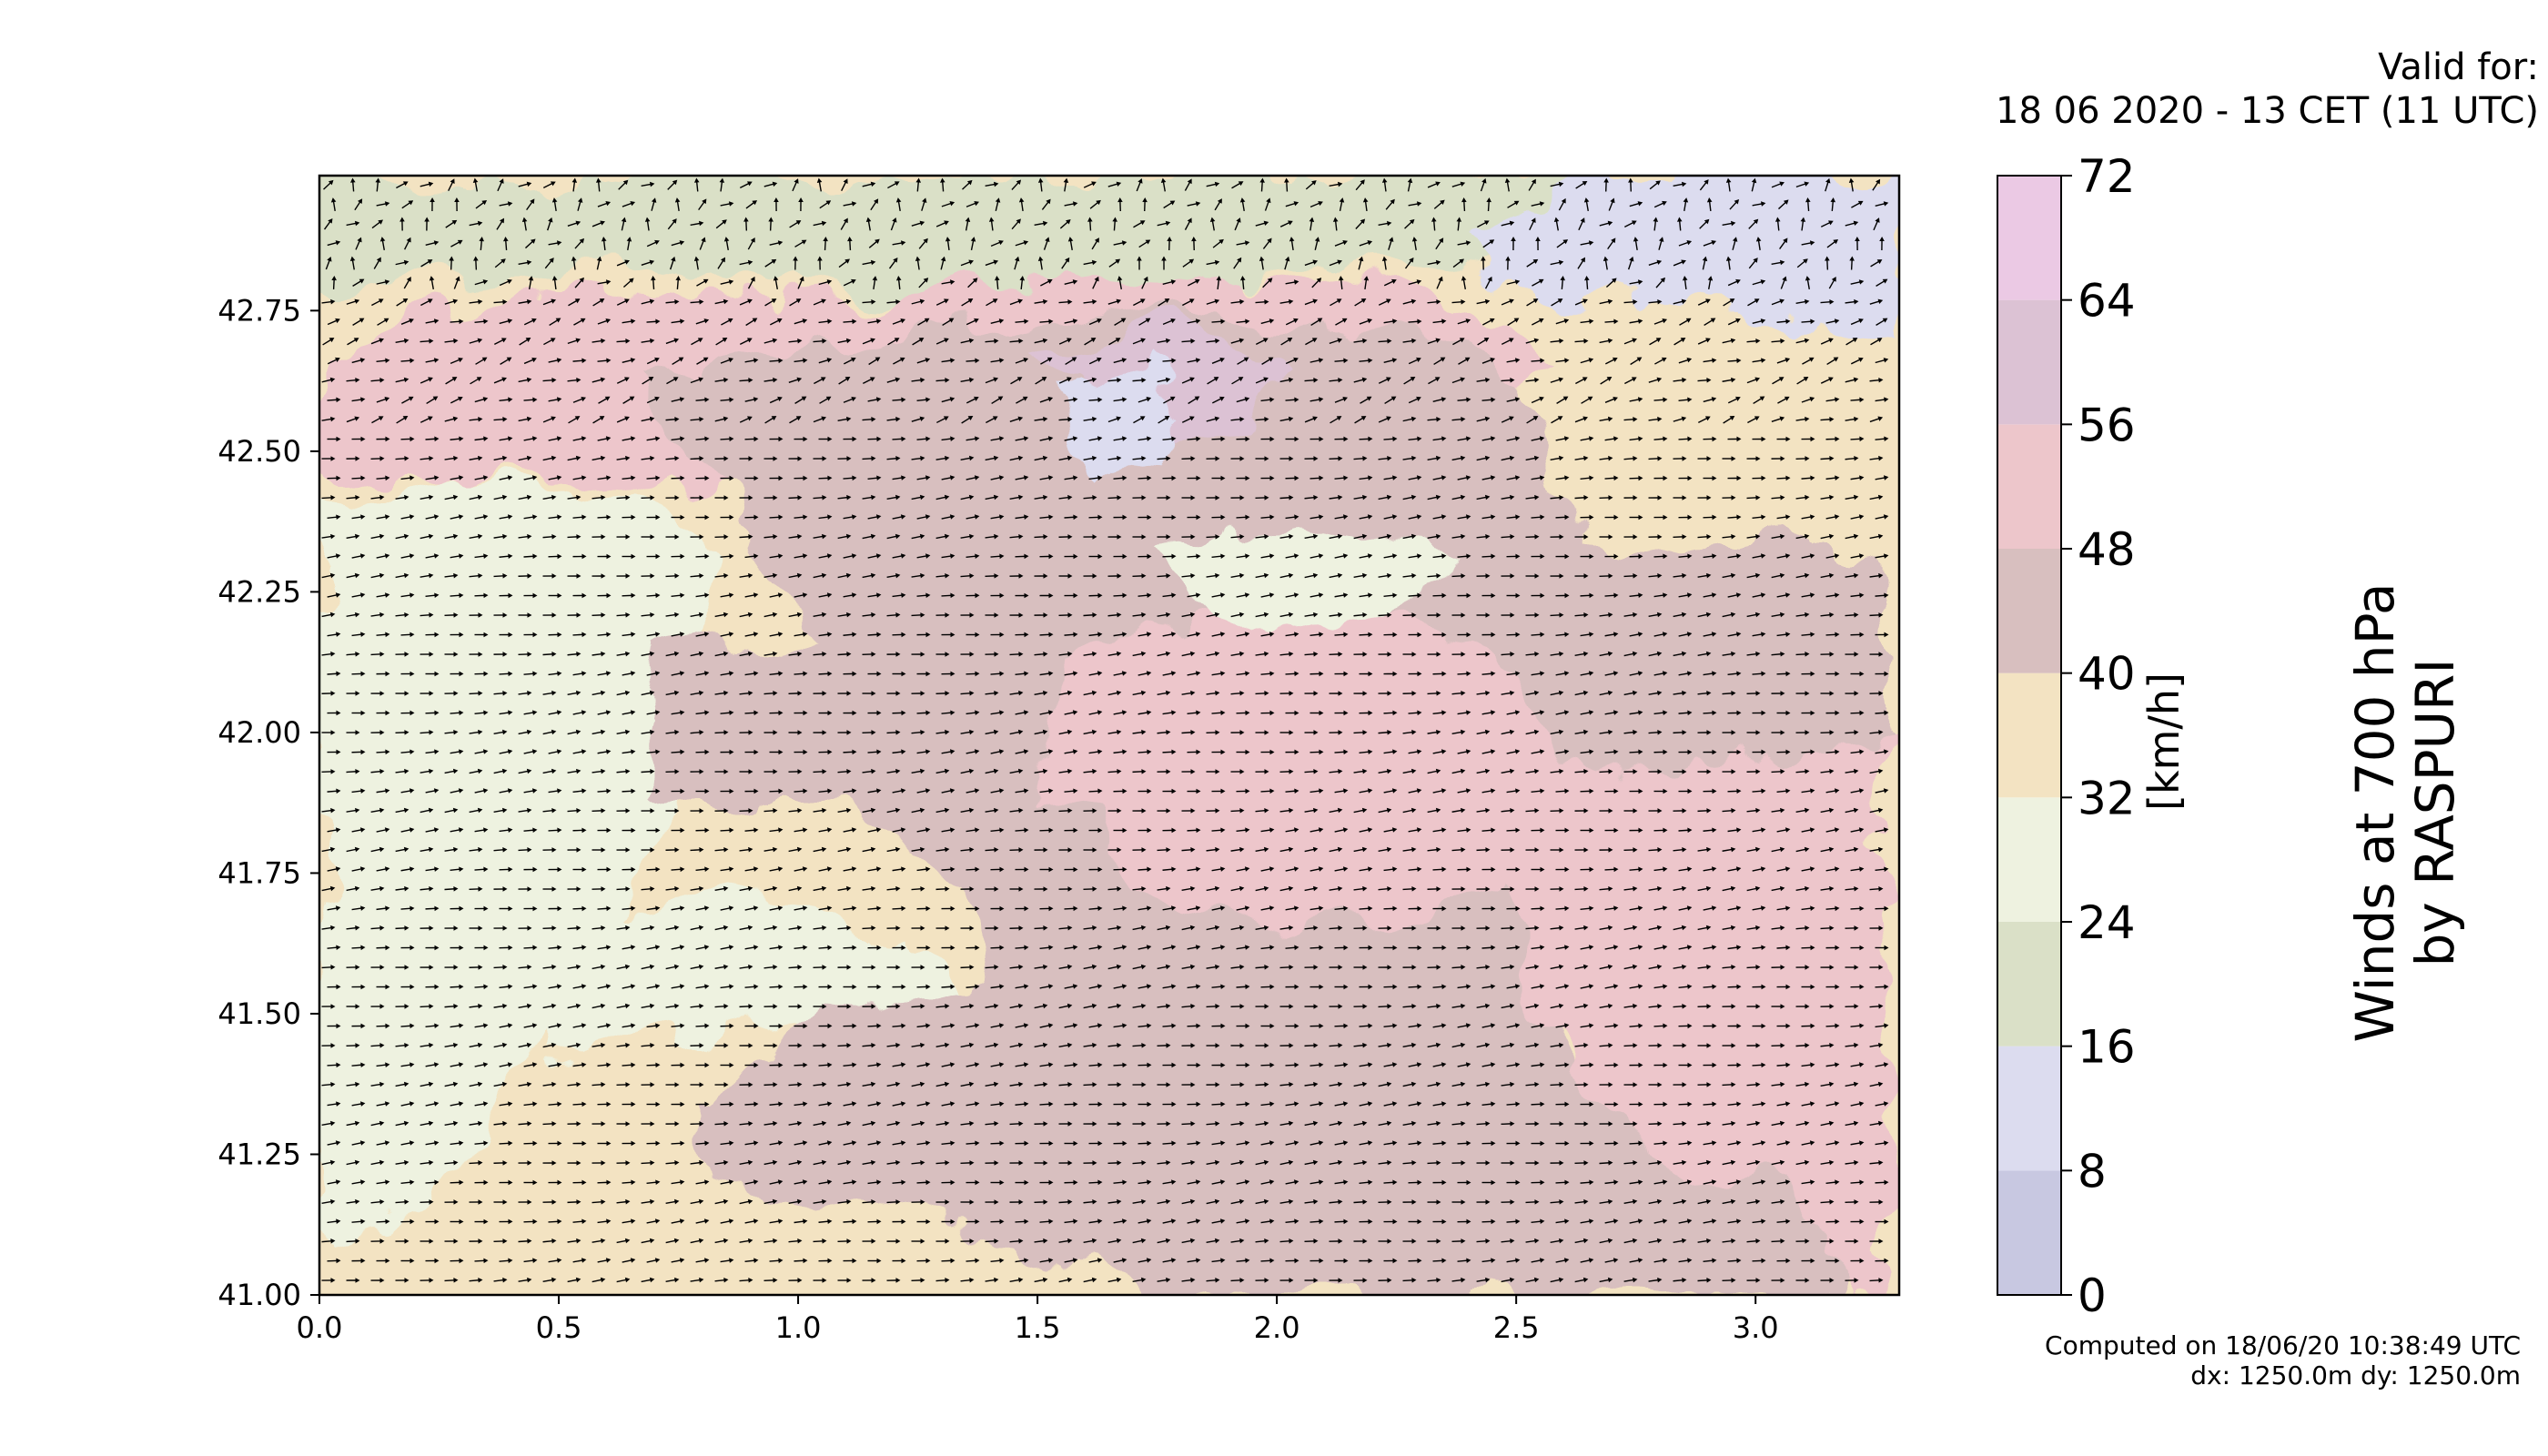 This screenshot has height=1456, width=2548. Describe the element at coordinates (2107, 550) in the screenshot. I see `colorbar-tick-label: 48` at that location.